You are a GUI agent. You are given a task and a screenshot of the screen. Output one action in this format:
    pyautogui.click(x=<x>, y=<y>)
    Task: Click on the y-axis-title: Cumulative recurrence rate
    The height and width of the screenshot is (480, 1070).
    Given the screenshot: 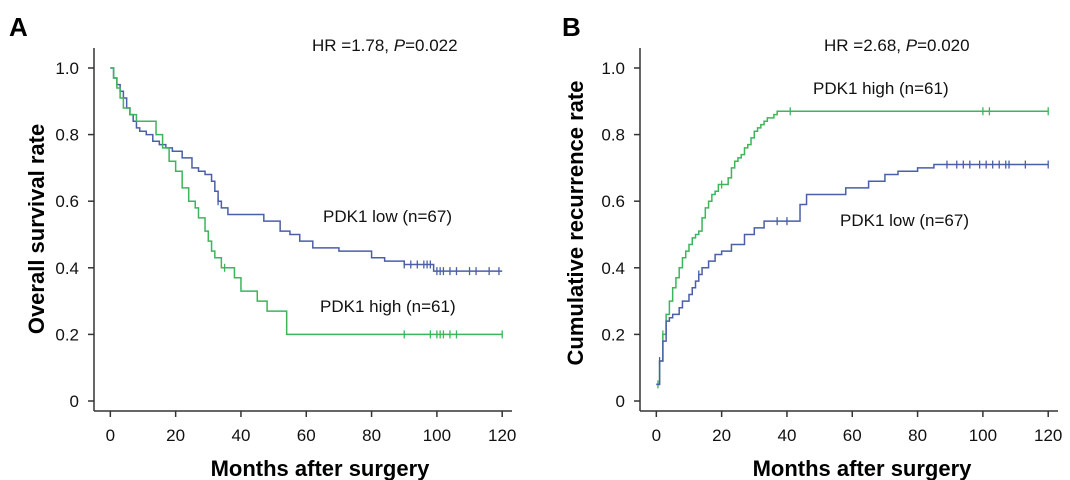 What is the action you would take?
    pyautogui.click(x=575, y=223)
    